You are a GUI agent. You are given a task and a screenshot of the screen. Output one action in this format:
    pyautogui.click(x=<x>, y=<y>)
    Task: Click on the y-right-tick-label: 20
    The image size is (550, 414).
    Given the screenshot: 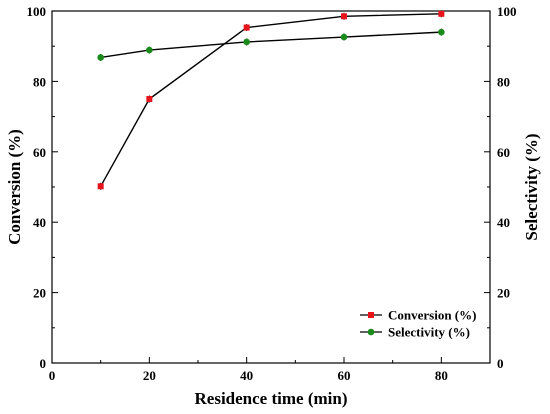 What is the action you would take?
    pyautogui.click(x=503, y=293)
    